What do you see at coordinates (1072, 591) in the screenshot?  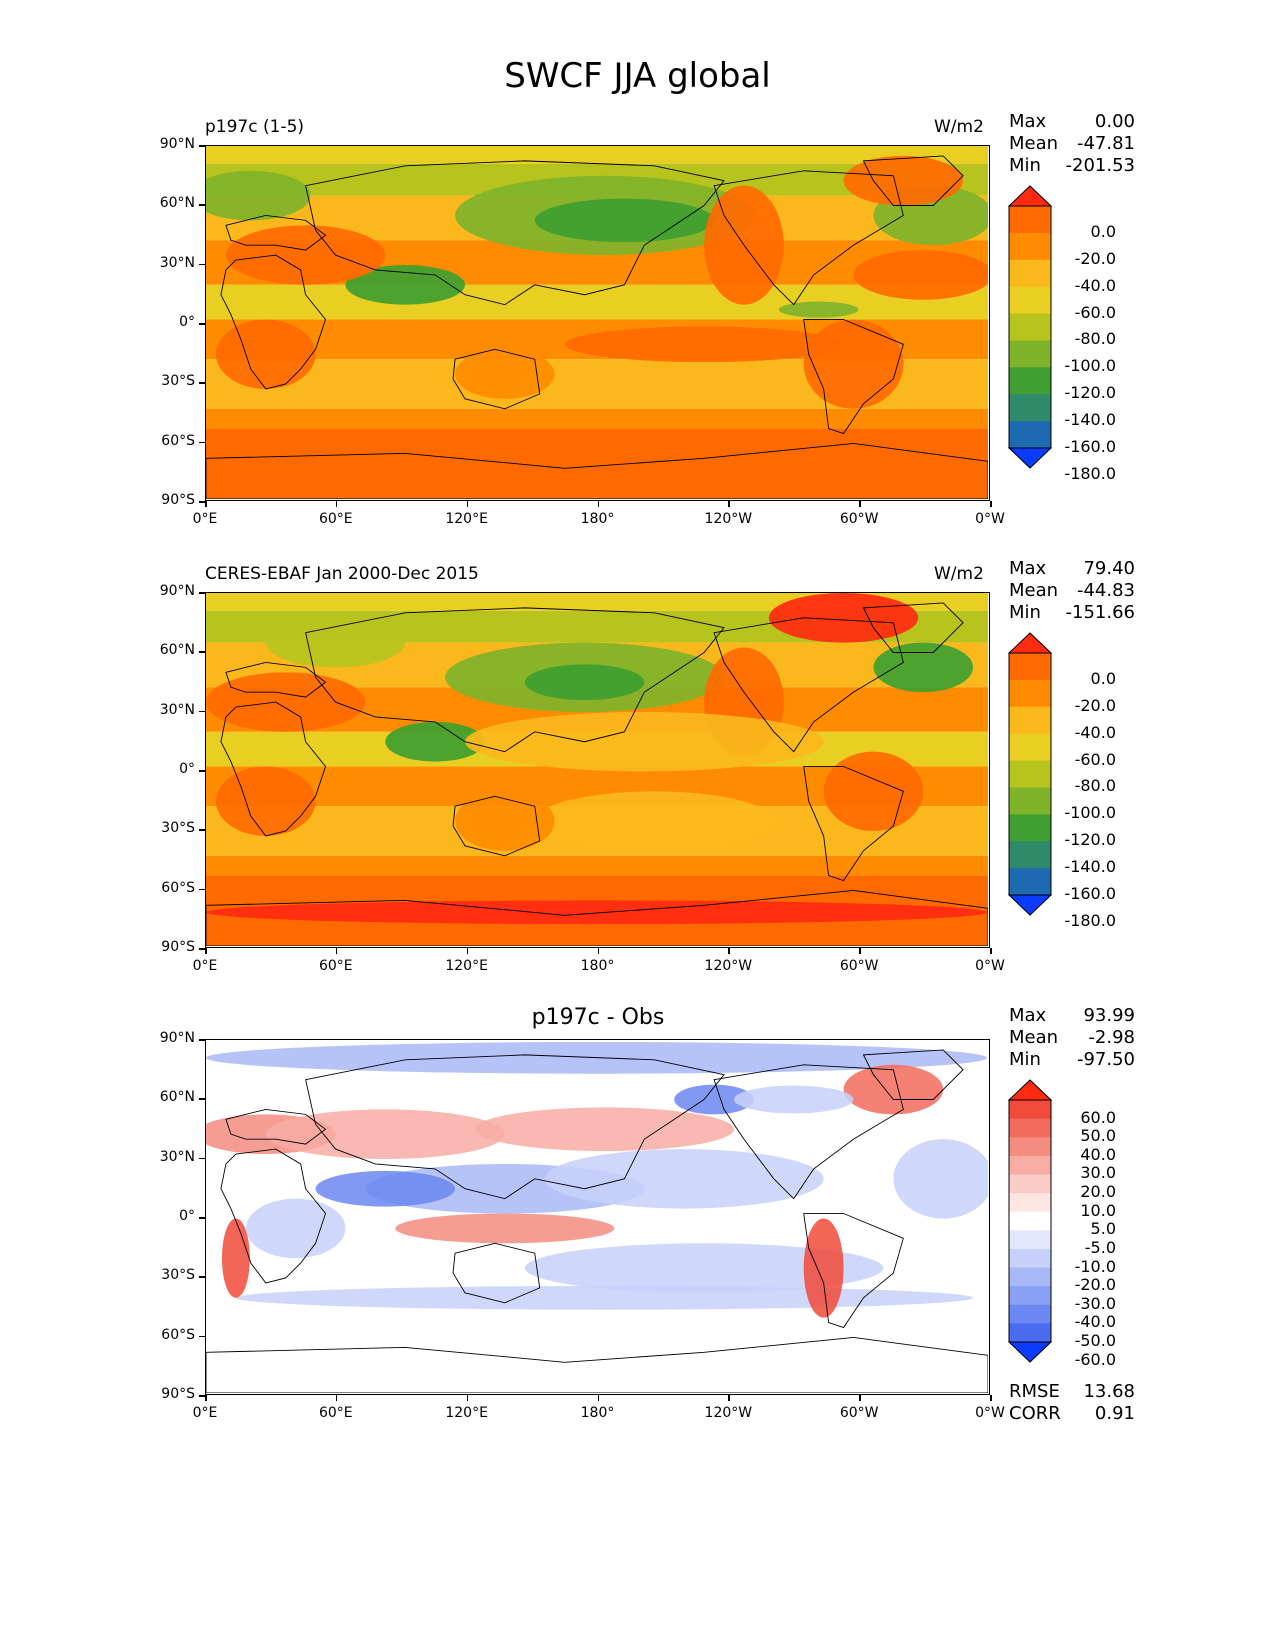 I see `panel-stats: Max 79.40 Mean -44.83 Min -151.66` at bounding box center [1072, 591].